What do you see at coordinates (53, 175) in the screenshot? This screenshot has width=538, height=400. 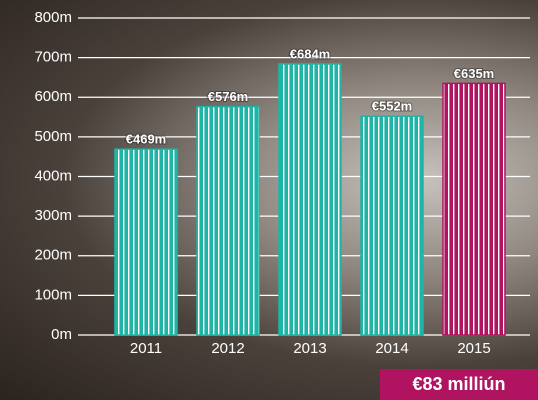 I see `y-tick-label: 400m` at bounding box center [53, 175].